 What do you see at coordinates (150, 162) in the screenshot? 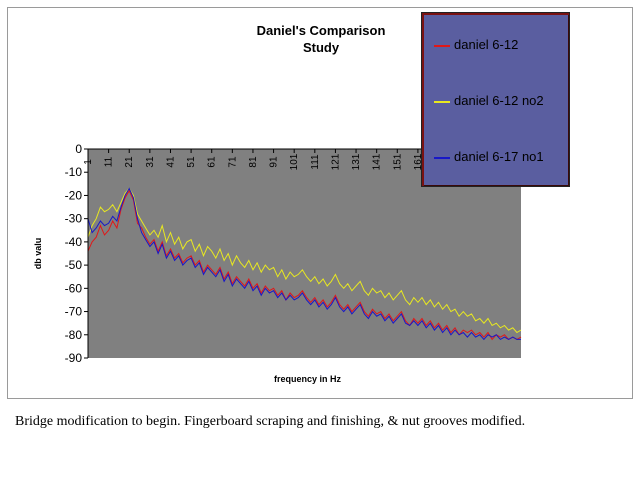
I see `x-tick-label-3: 31` at bounding box center [150, 162].